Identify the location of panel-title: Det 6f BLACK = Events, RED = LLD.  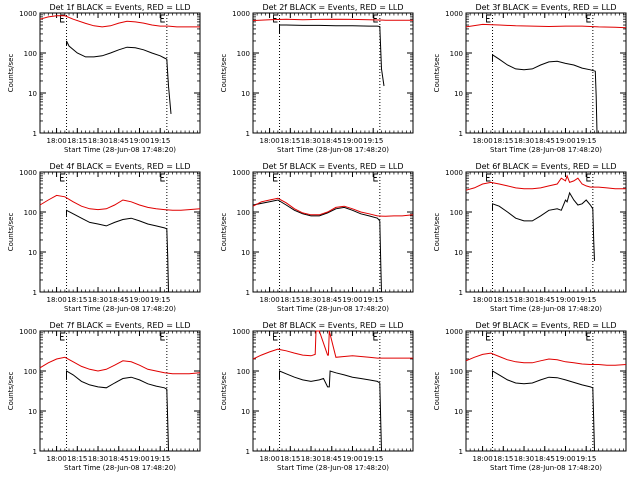
(545, 166).